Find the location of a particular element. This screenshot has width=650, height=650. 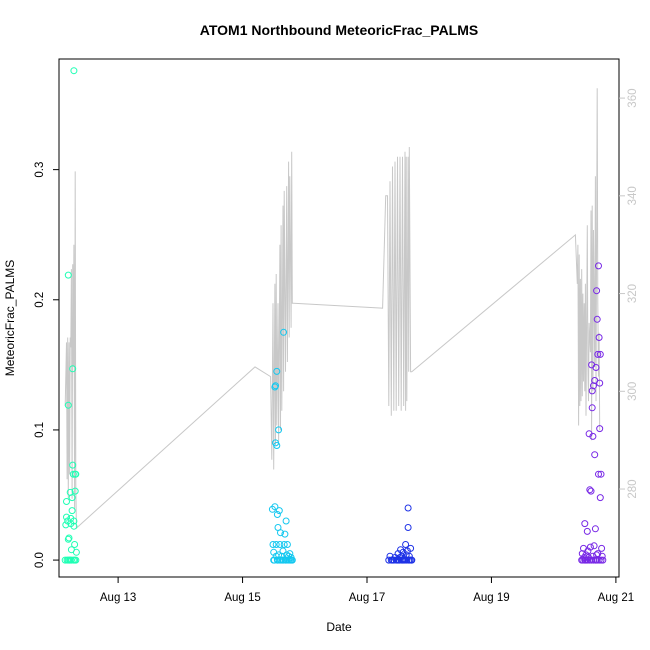

x-axis-label: Date is located at coordinates (339, 627).